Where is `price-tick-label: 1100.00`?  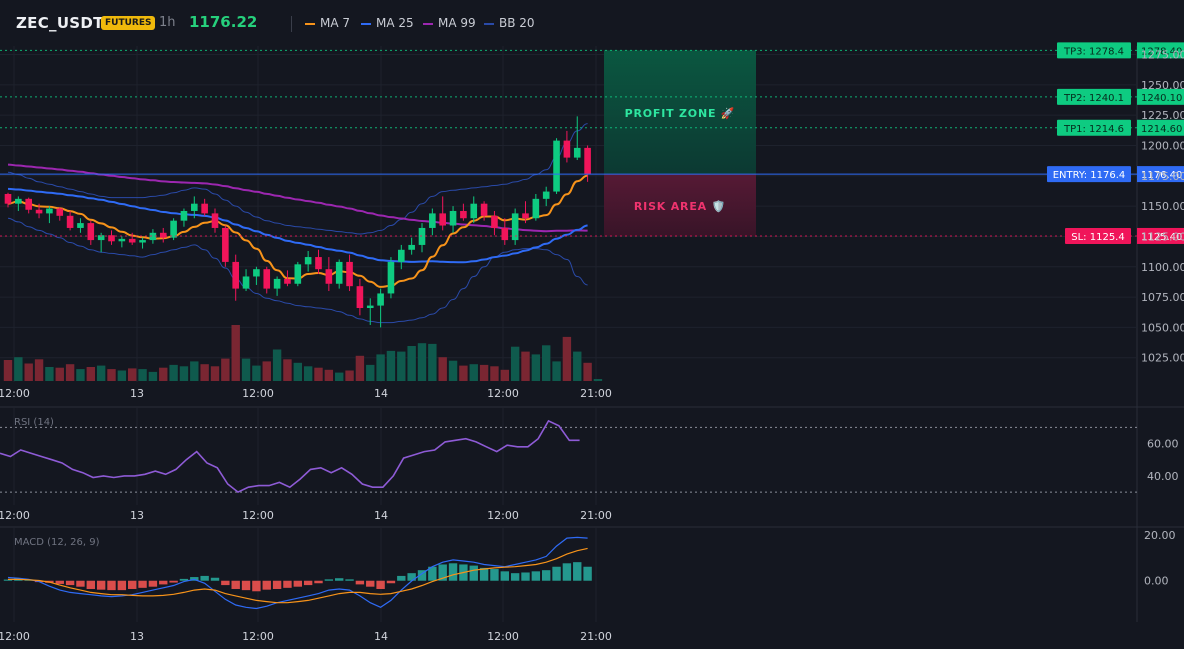 price-tick-label: 1100.00 is located at coordinates (1162, 267).